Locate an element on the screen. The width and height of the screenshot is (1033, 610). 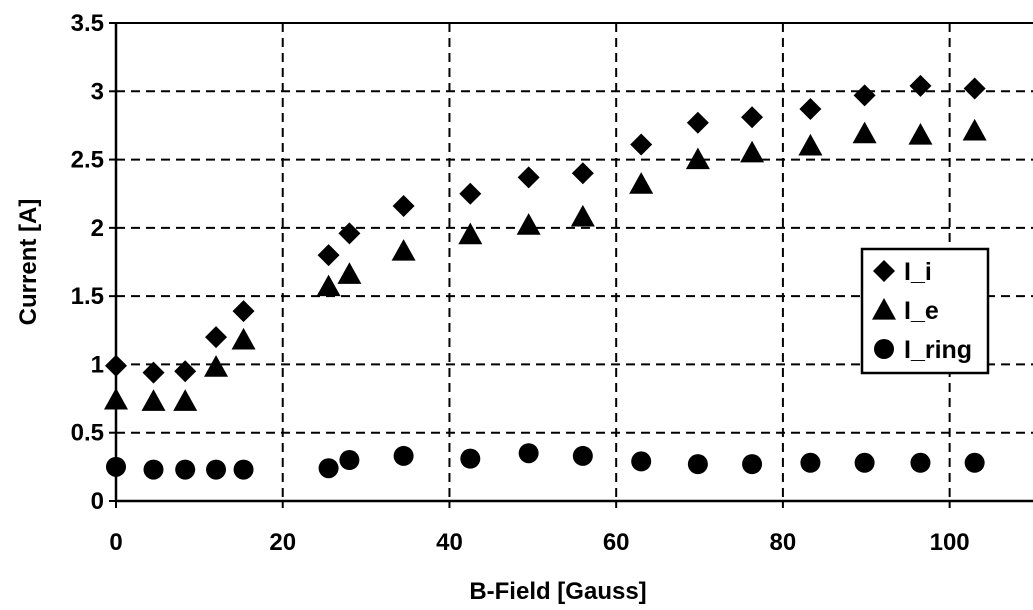
y-tick-label: 0.5 is located at coordinates (87, 433).